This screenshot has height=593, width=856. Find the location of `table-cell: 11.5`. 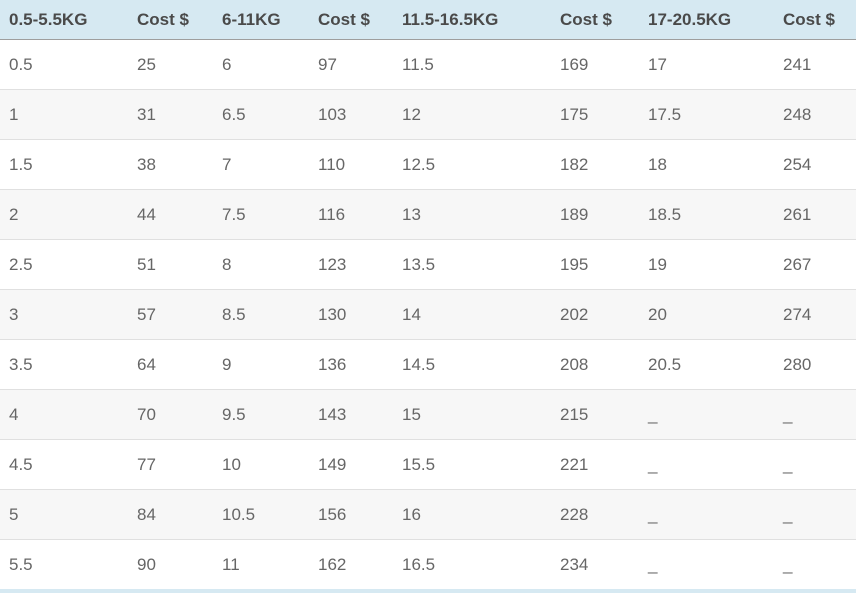

table-cell: 11.5 is located at coordinates (472, 64).